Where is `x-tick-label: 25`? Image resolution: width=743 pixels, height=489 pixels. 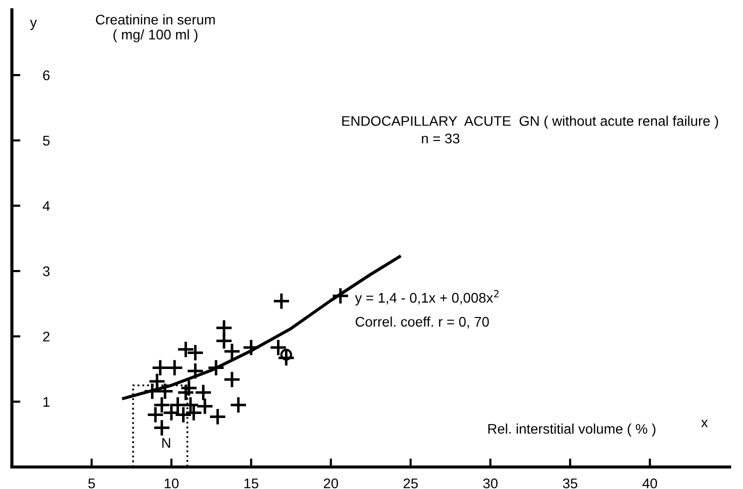 x-tick-label: 25 is located at coordinates (411, 483).